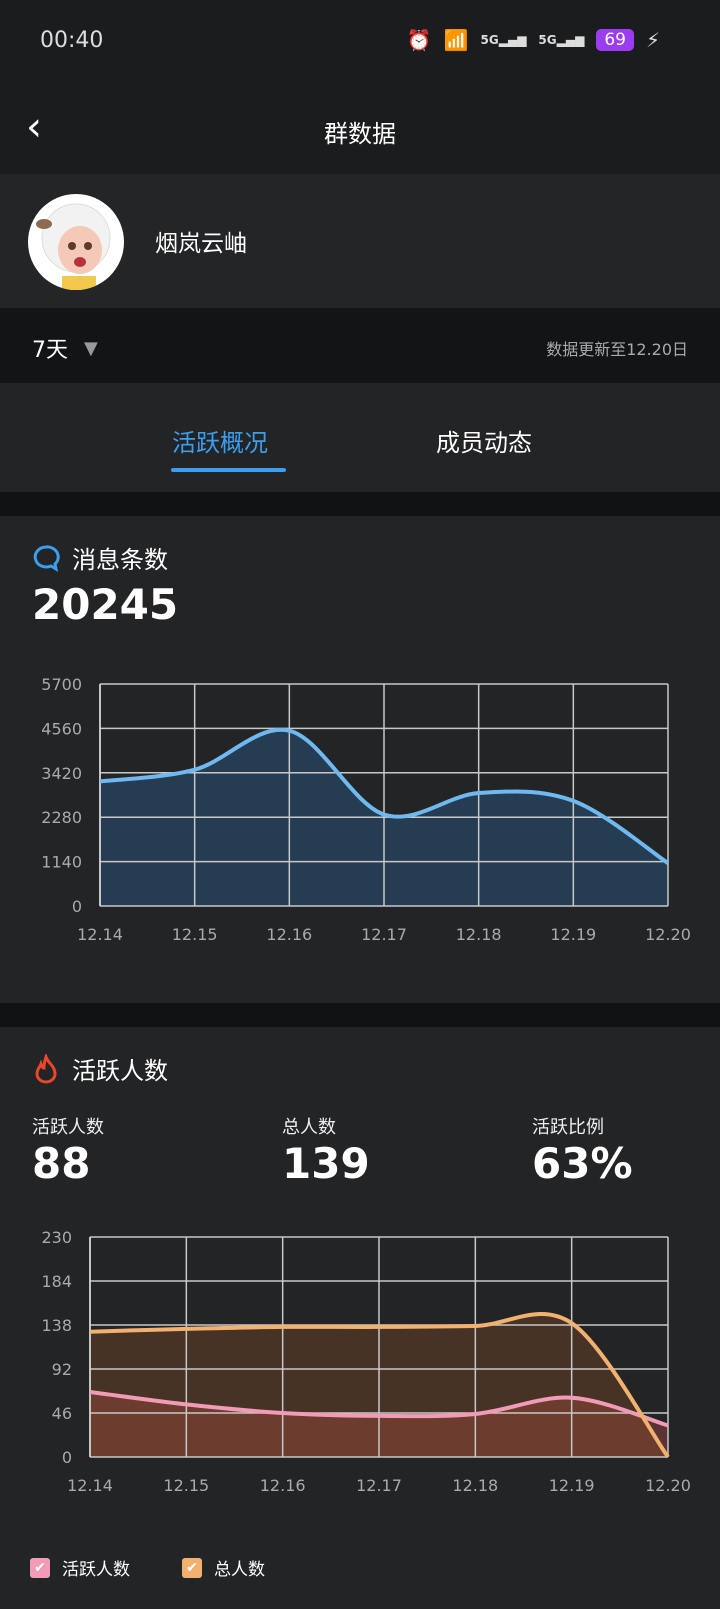 This screenshot has width=720, height=1609. I want to click on stat-value: 139, so click(326, 1163).